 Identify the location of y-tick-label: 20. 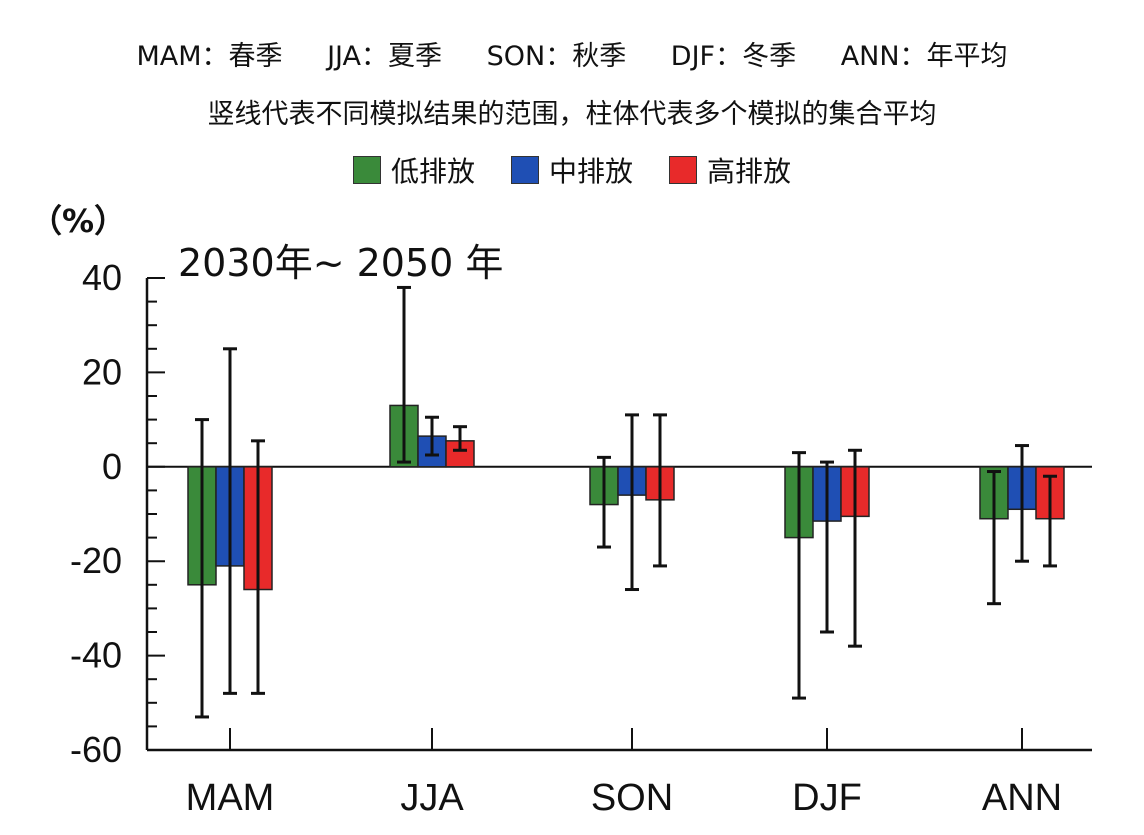
(102, 371).